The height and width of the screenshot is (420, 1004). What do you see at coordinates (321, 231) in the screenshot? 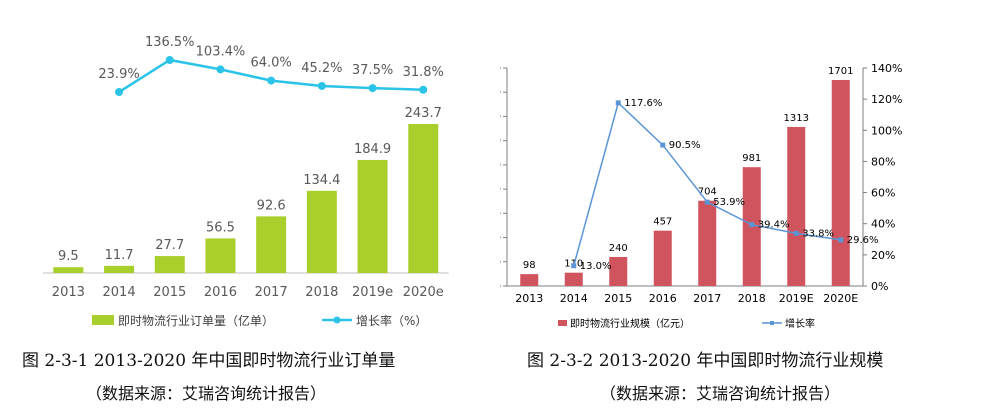
I see `order-bar-2018` at bounding box center [321, 231].